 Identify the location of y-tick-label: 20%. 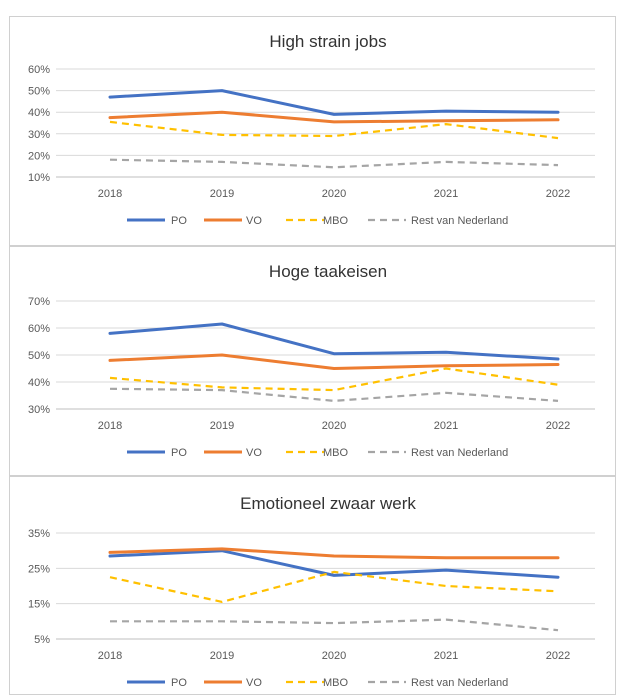
(39, 156).